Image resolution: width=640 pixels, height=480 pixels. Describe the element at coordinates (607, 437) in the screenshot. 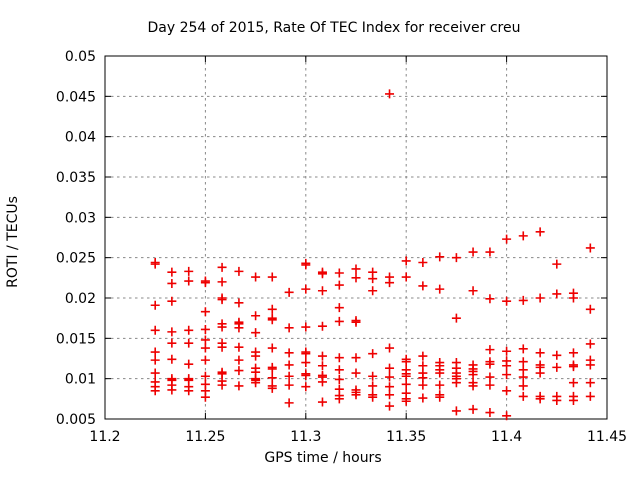

I see `x-tick-label: 11.45` at that location.